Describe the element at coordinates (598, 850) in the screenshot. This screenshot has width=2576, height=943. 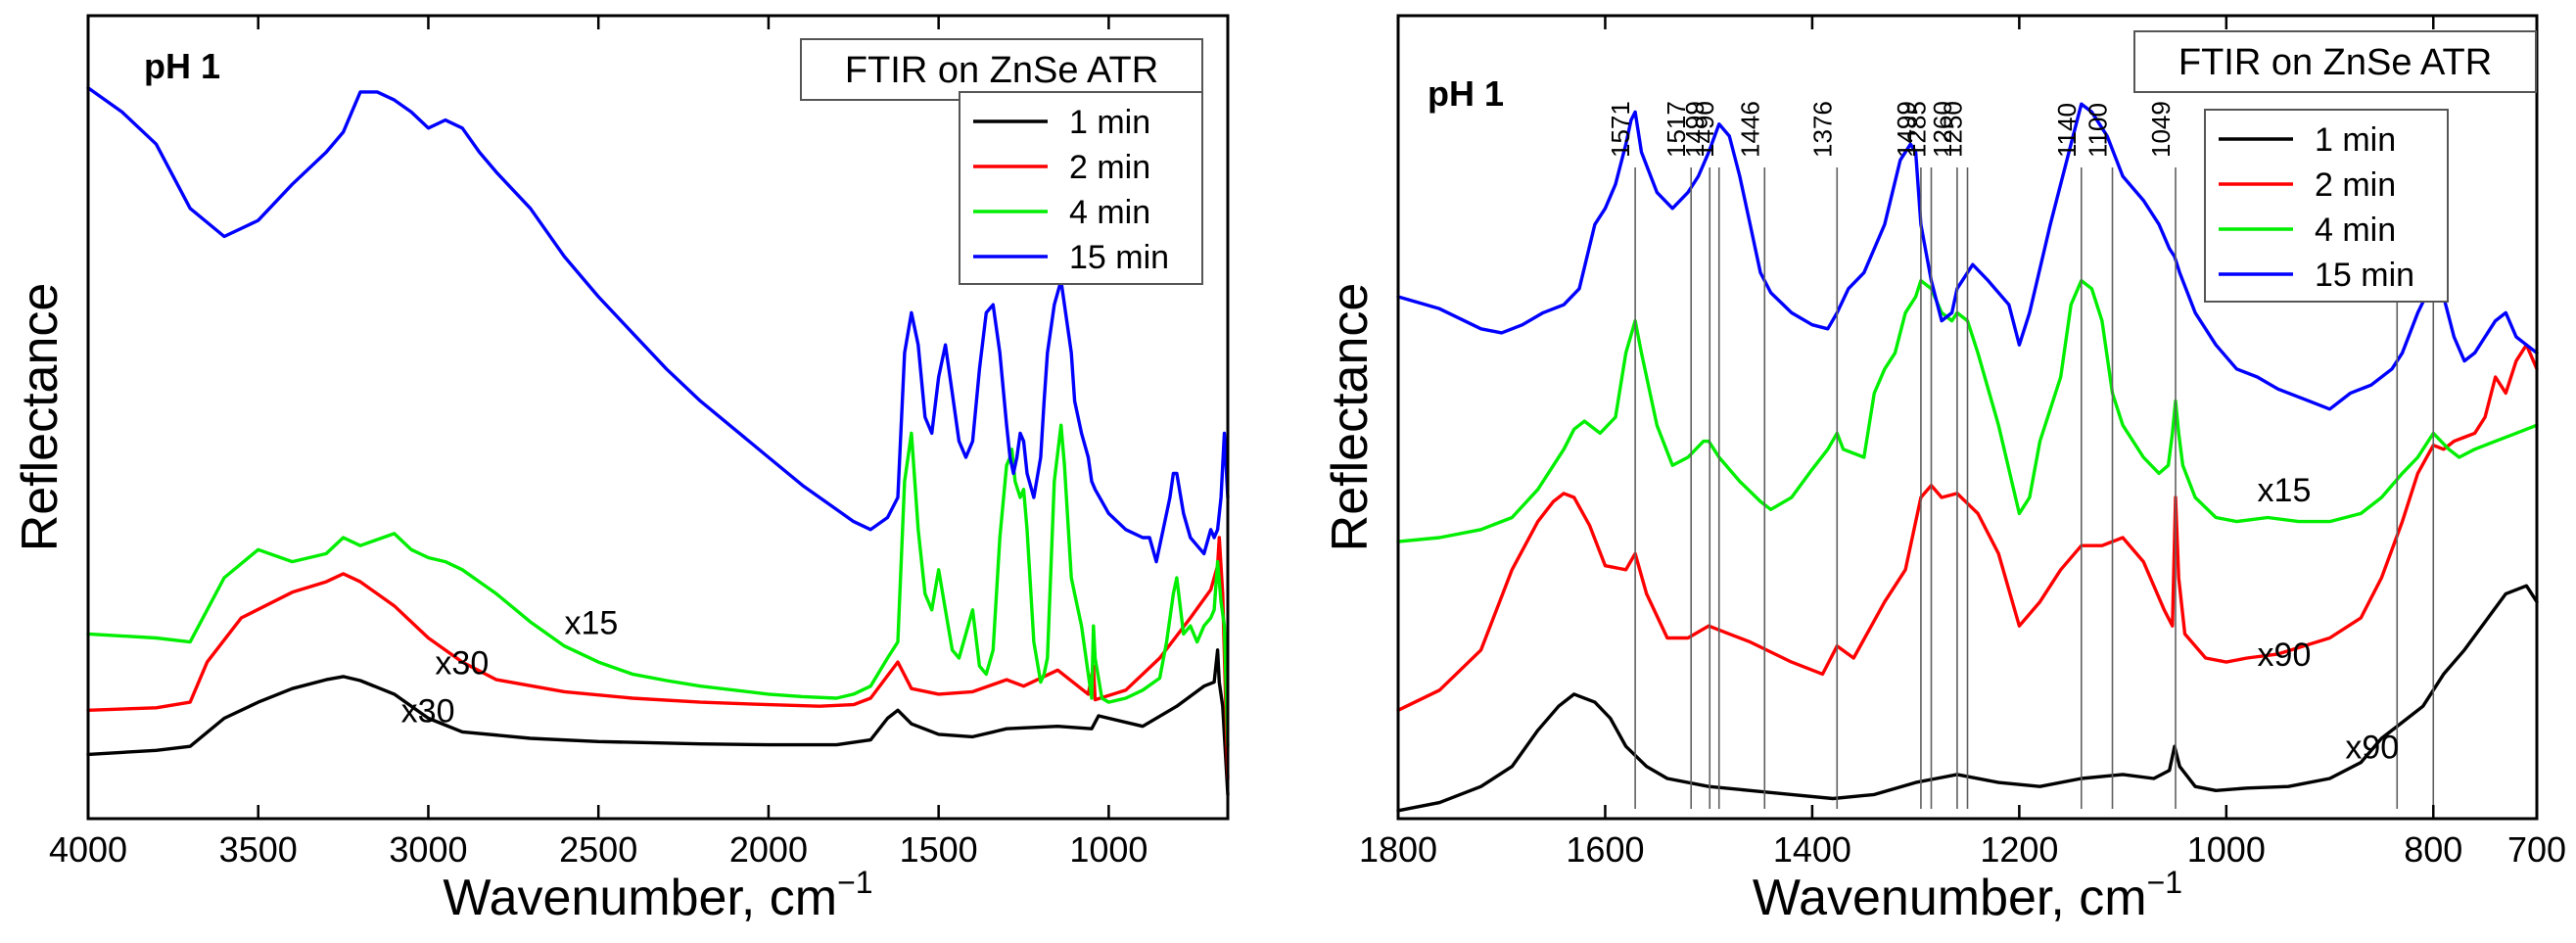
I see `x-tick-label: 2500` at that location.